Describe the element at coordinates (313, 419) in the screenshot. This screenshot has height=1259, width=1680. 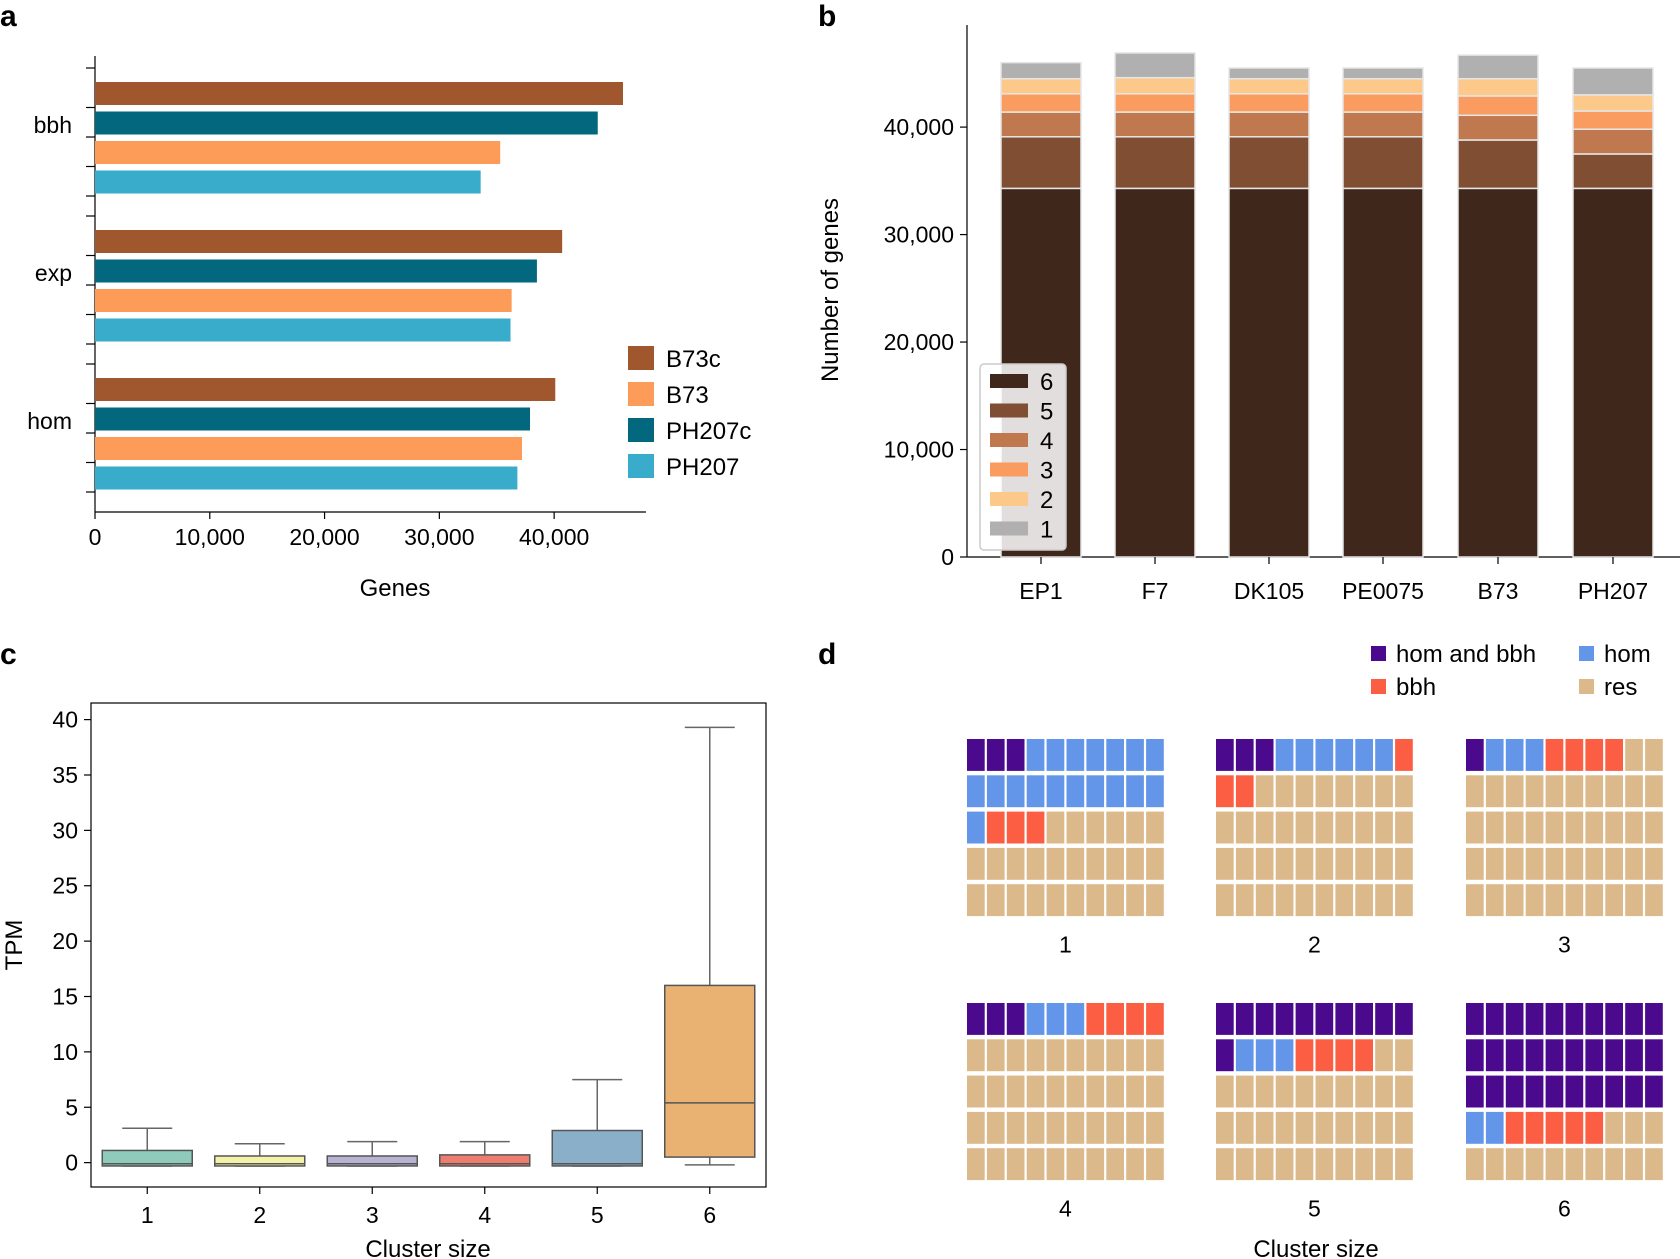
I see `bar-hom-PH207c` at that location.